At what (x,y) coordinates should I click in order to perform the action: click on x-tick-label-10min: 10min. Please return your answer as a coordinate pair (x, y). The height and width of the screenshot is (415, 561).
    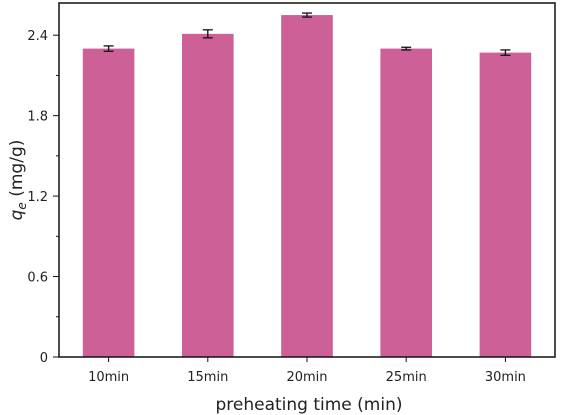
    Looking at the image, I should click on (108, 377).